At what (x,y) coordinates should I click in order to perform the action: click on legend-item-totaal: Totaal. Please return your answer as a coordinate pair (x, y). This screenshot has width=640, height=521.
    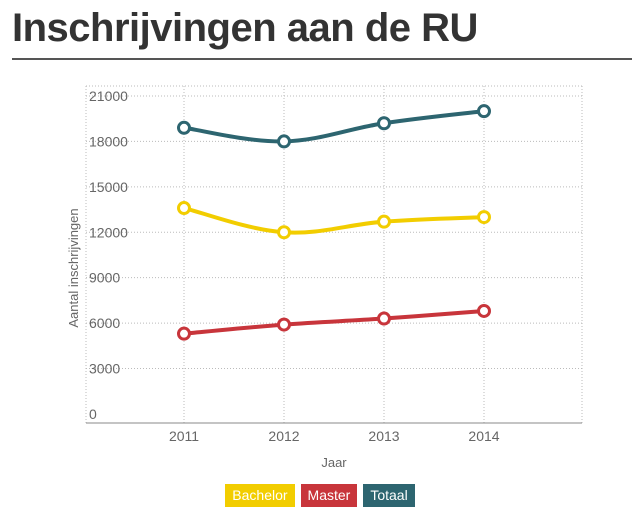
    Looking at the image, I should click on (389, 495).